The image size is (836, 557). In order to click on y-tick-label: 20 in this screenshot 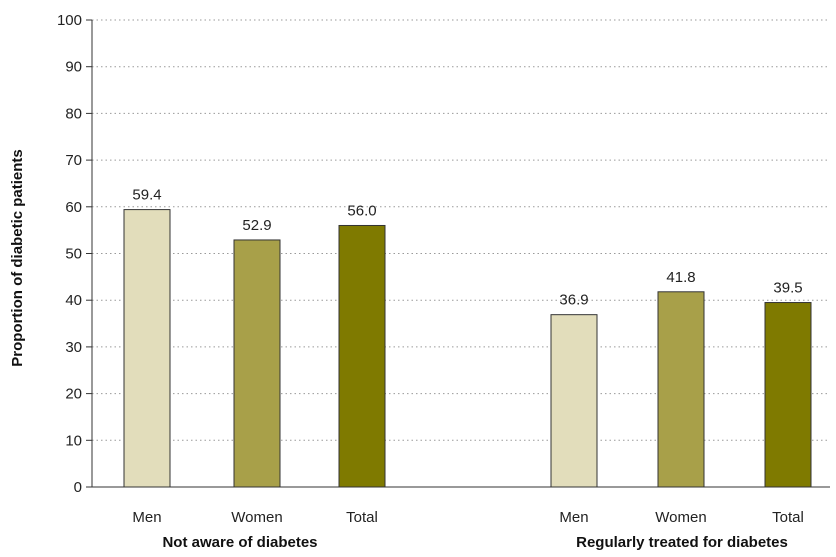, I will do `click(73, 394)`.